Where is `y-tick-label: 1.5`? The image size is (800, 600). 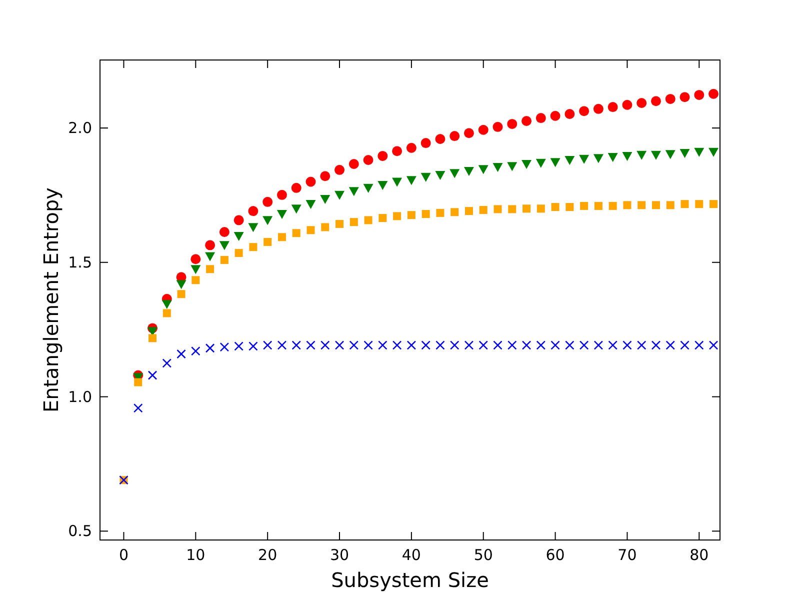 y-tick-label: 1.5 is located at coordinates (80, 262).